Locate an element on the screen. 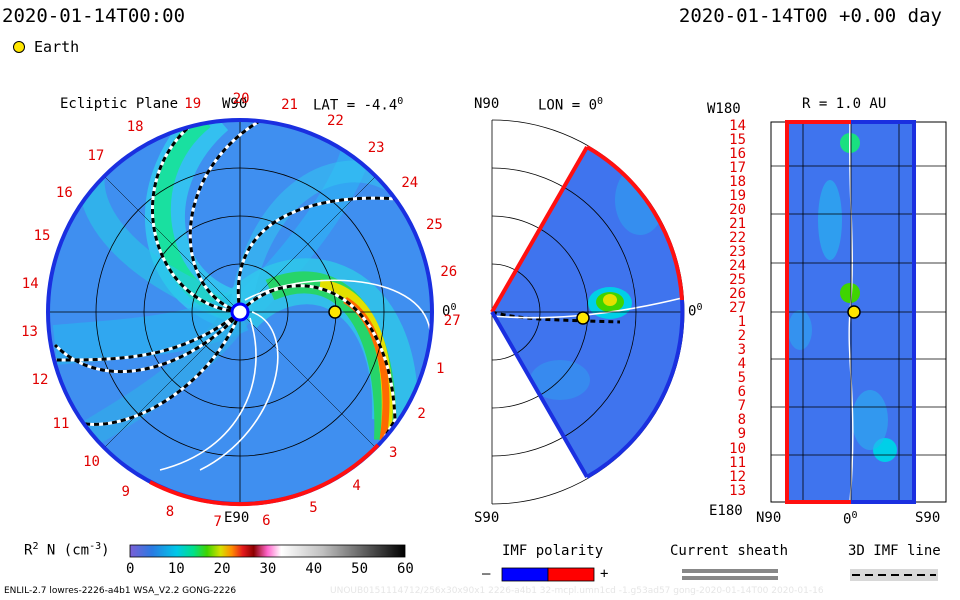  radial-rotation-number: 26 is located at coordinates (737, 294).